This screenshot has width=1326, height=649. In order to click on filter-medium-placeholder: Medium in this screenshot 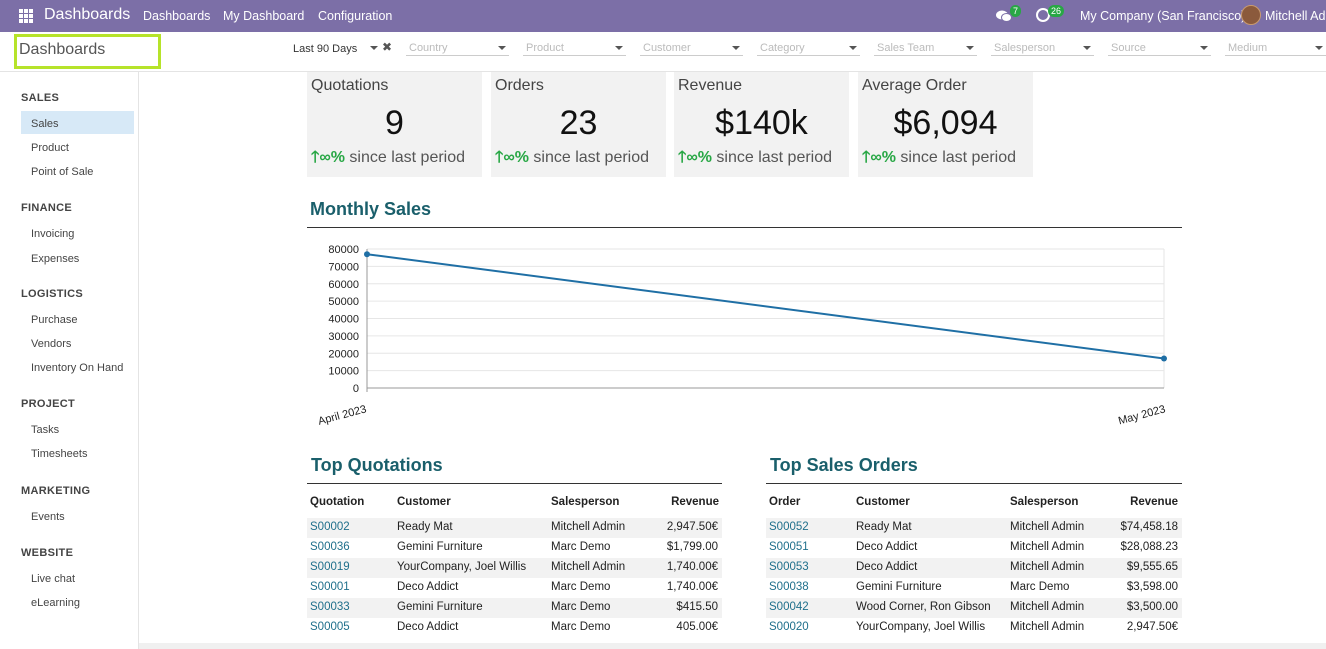, I will do `click(1248, 48)`.